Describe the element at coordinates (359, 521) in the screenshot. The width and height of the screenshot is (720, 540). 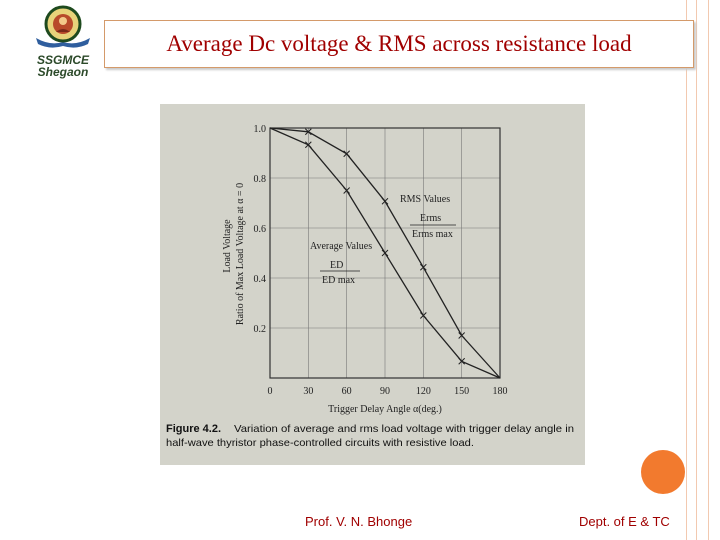
I see `footer-author: Prof. V. N. Bhonge` at that location.